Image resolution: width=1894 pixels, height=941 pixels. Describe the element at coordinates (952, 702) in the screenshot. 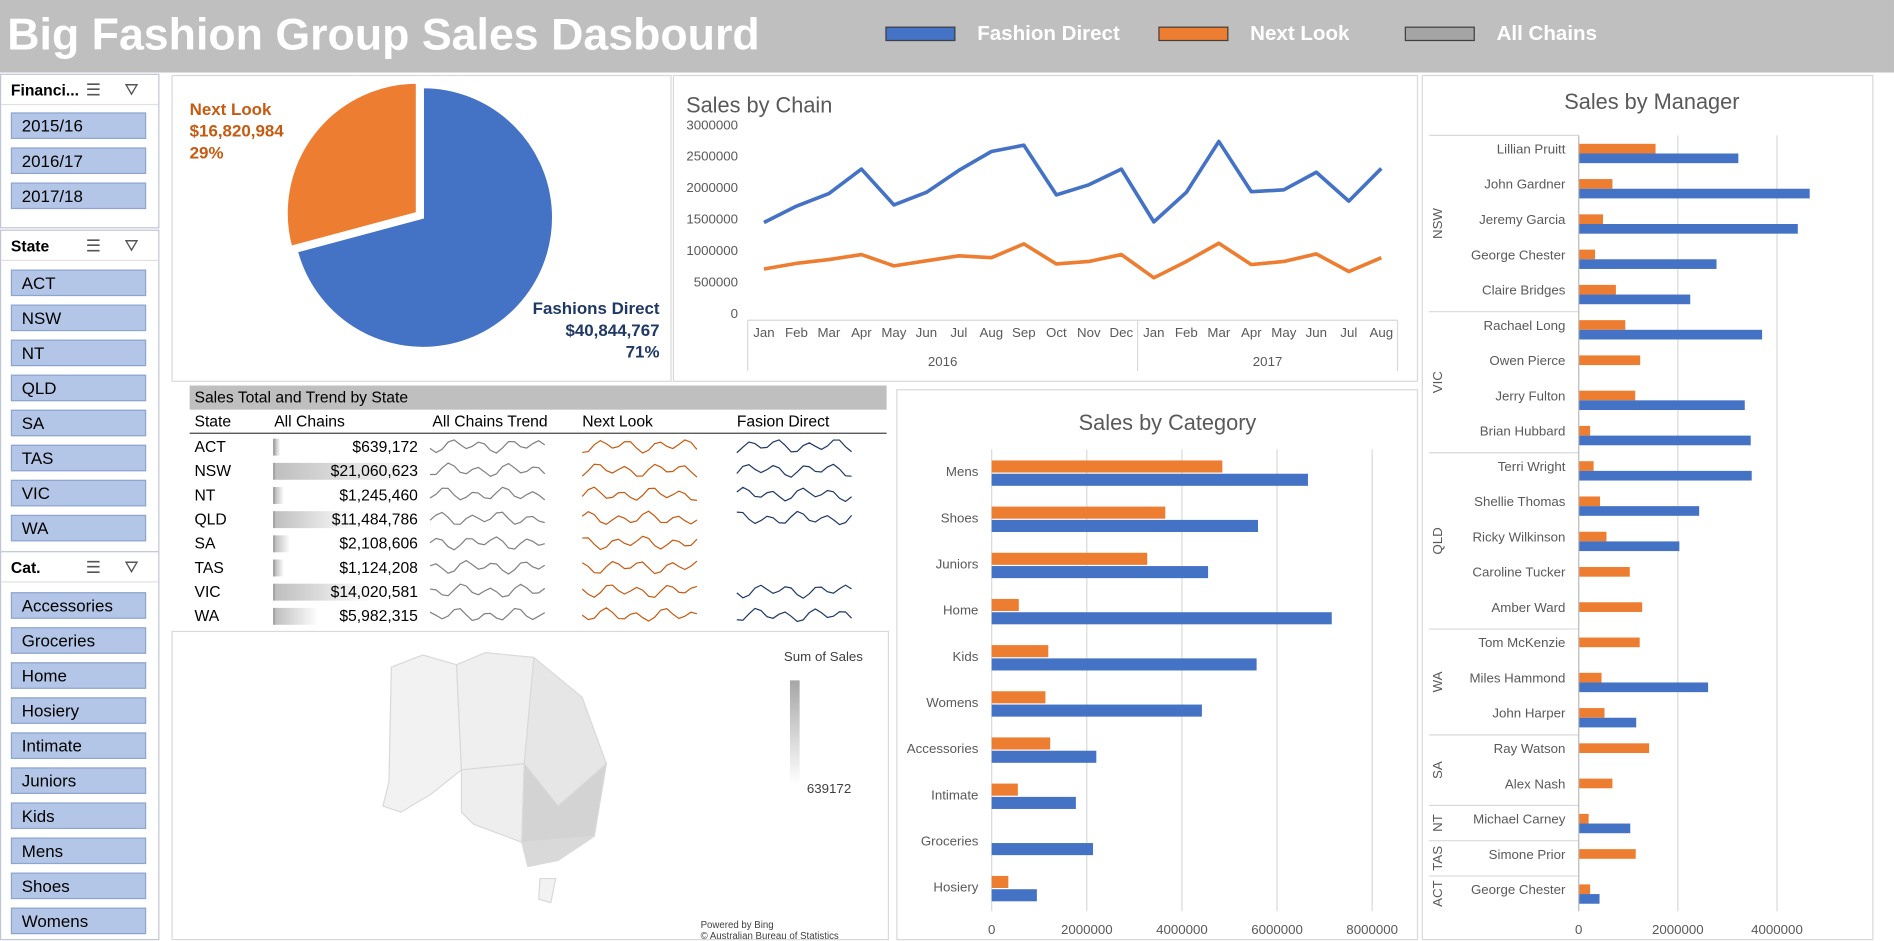

I see `y-tick-label: Womens` at that location.